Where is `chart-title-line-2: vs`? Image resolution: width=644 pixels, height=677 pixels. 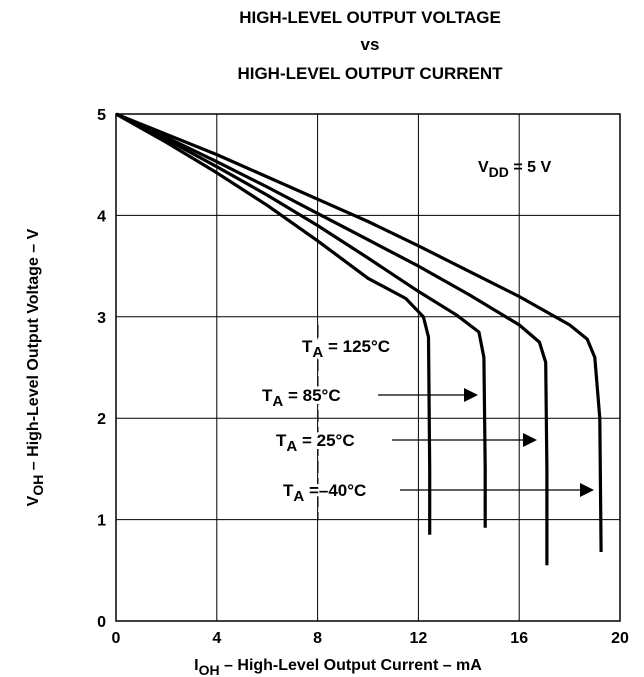
chart-title-line-2: vs is located at coordinates (370, 44).